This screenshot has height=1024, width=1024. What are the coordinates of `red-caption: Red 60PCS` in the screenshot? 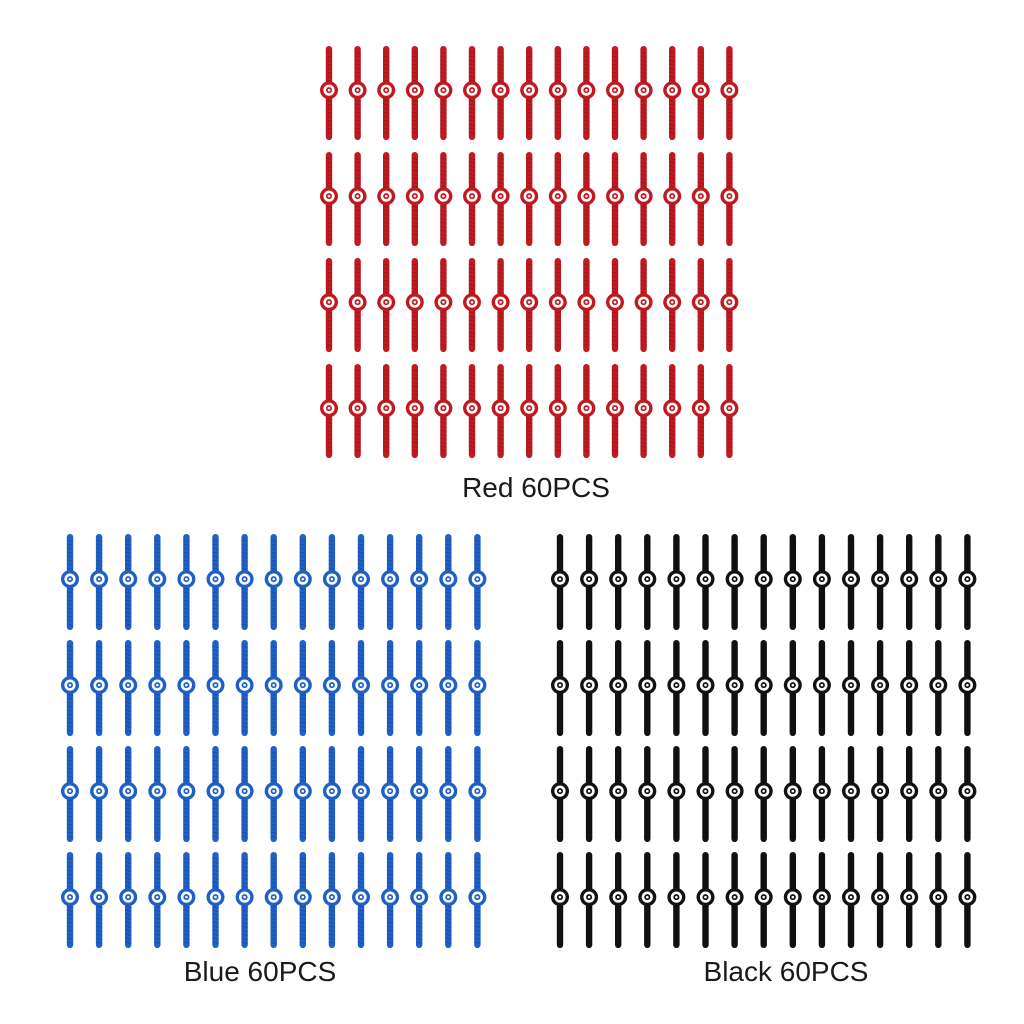 It's located at (536, 487).